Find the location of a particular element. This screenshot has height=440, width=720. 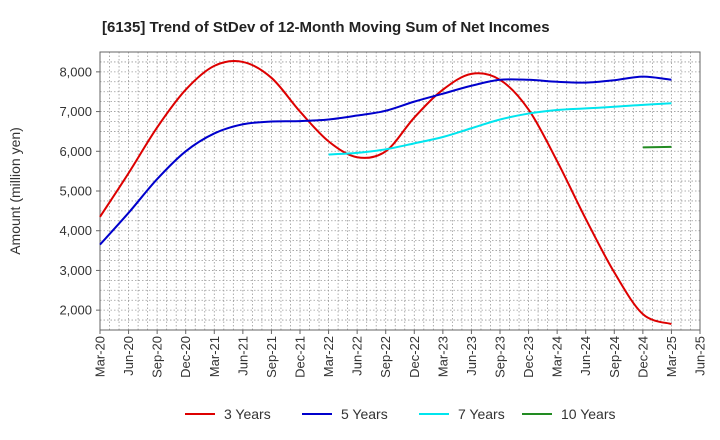

x-tick-label: Dec-22 is located at coordinates (414, 357).